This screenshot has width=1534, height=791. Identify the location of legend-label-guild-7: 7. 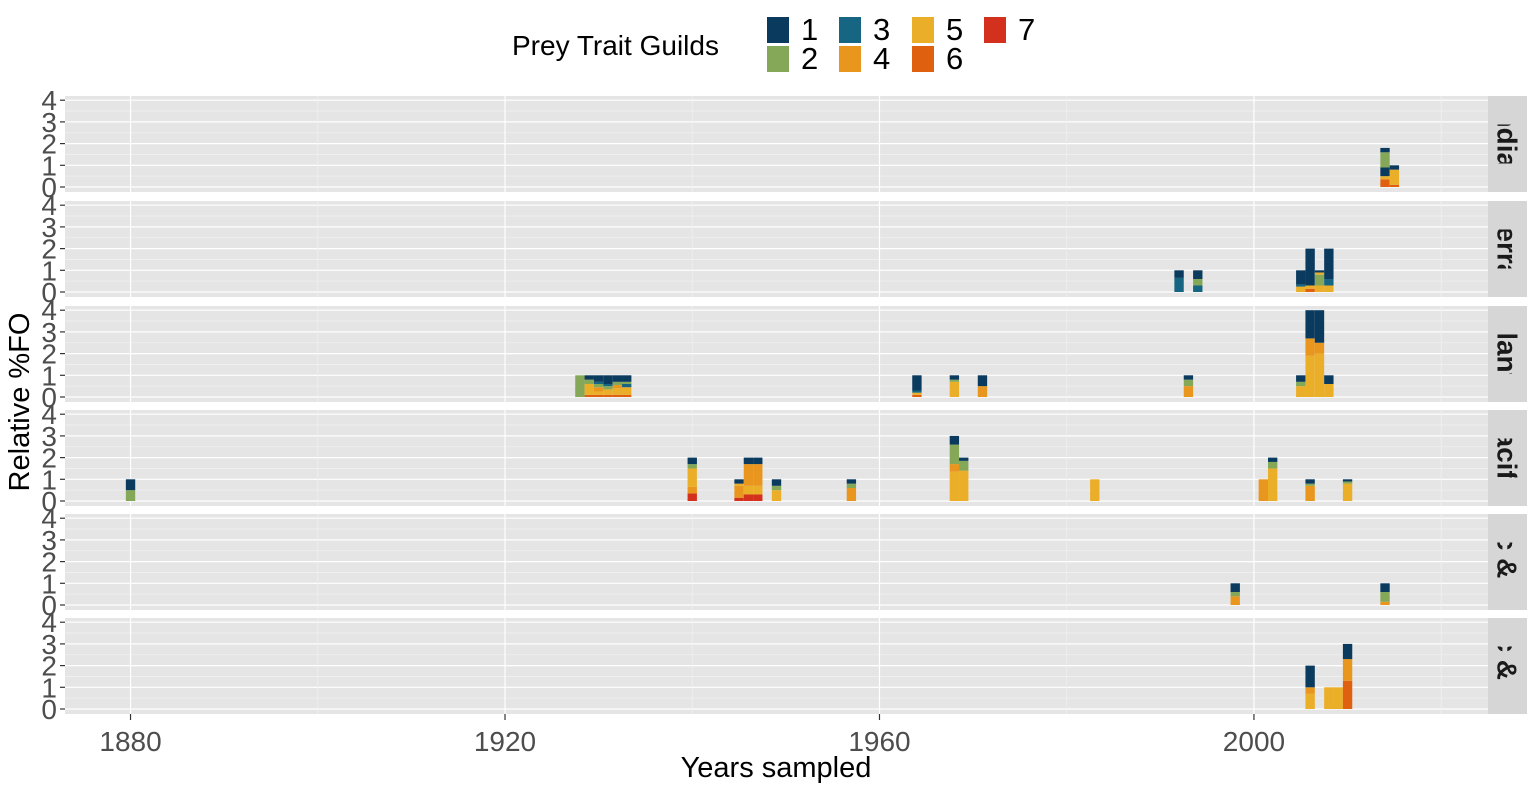
(1027, 29).